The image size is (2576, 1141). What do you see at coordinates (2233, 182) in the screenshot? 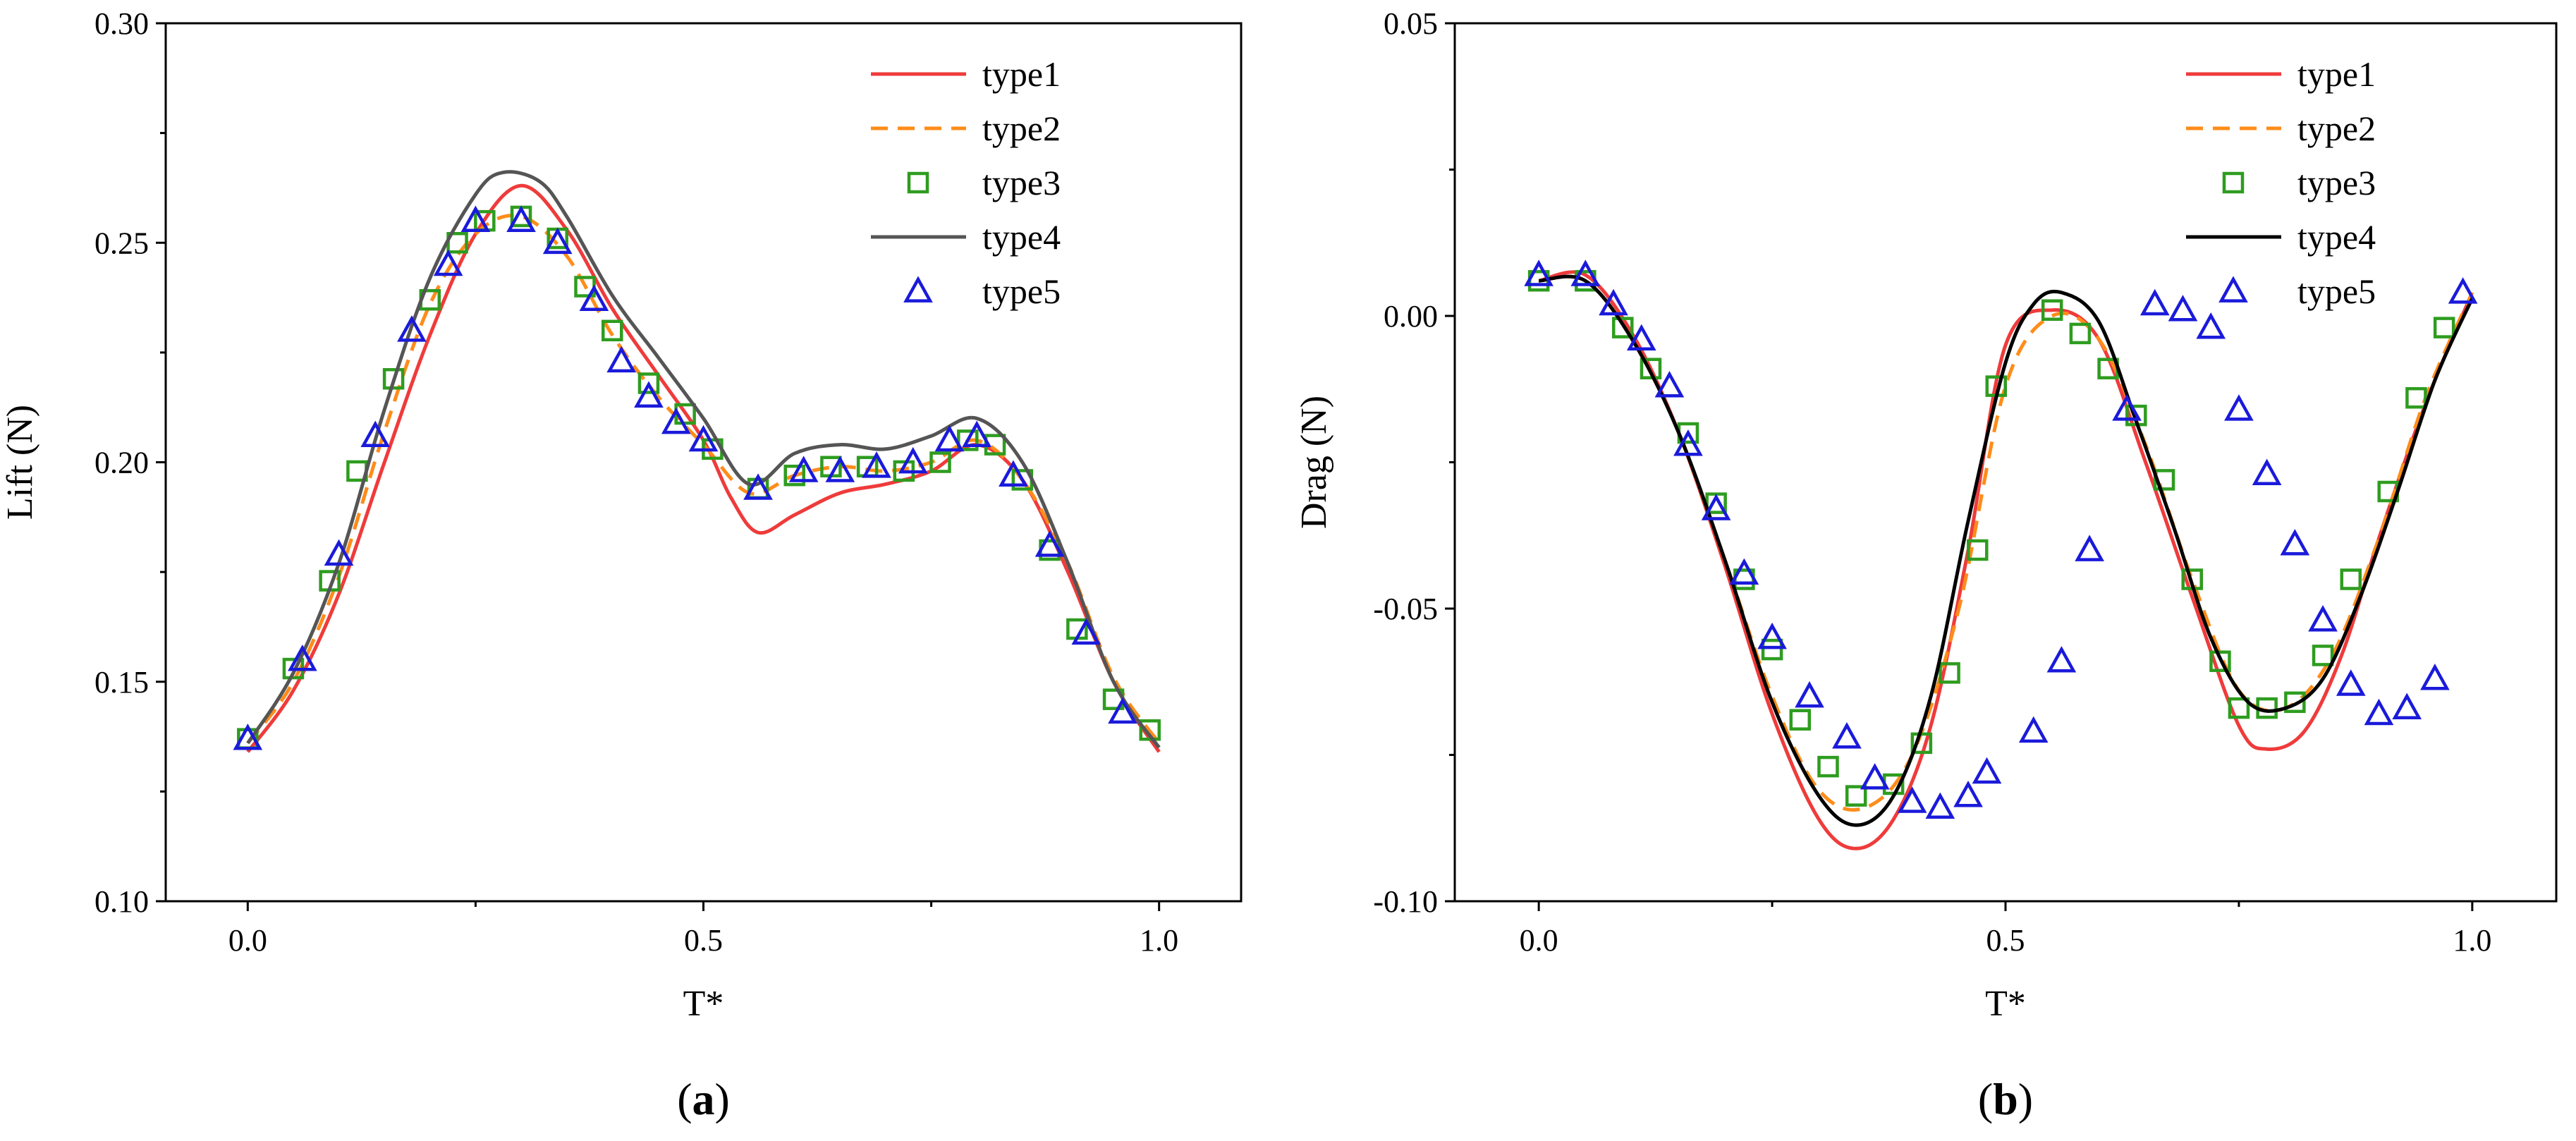
I see `drag-legend-swatch` at bounding box center [2233, 182].